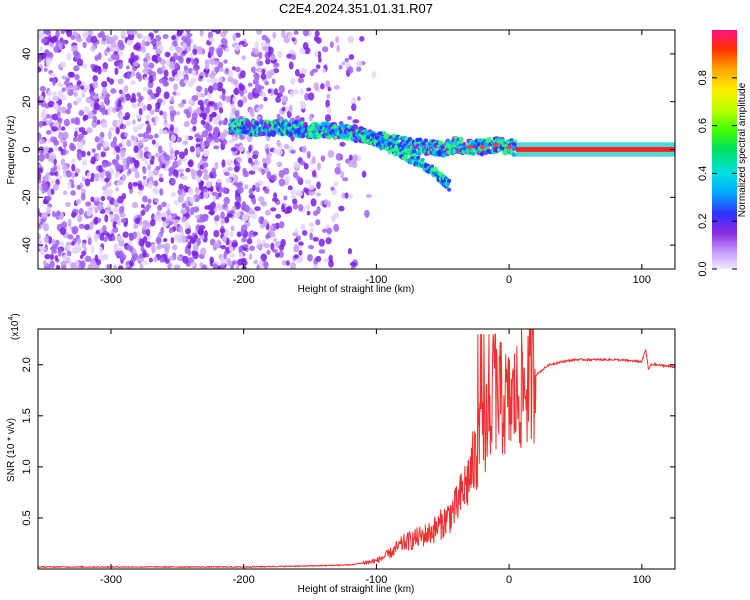 The height and width of the screenshot is (600, 750). I want to click on tone-line, so click(595, 149).